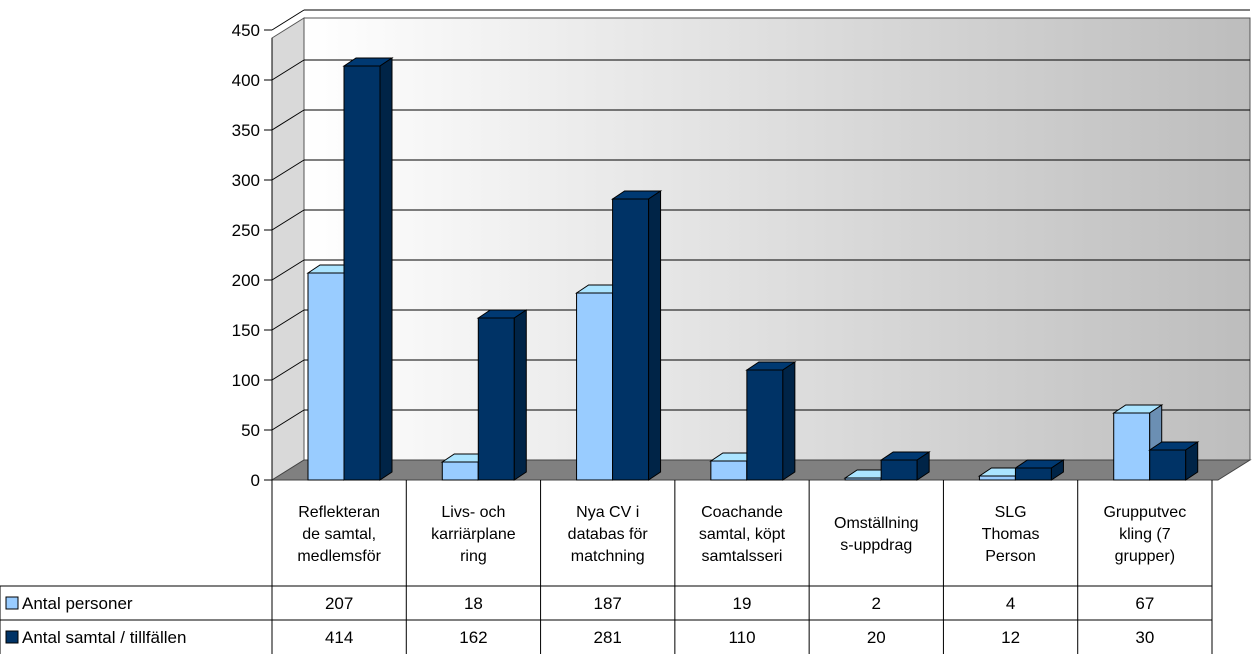 The height and width of the screenshot is (660, 1255). I want to click on category-label-line: ring, so click(473, 556).